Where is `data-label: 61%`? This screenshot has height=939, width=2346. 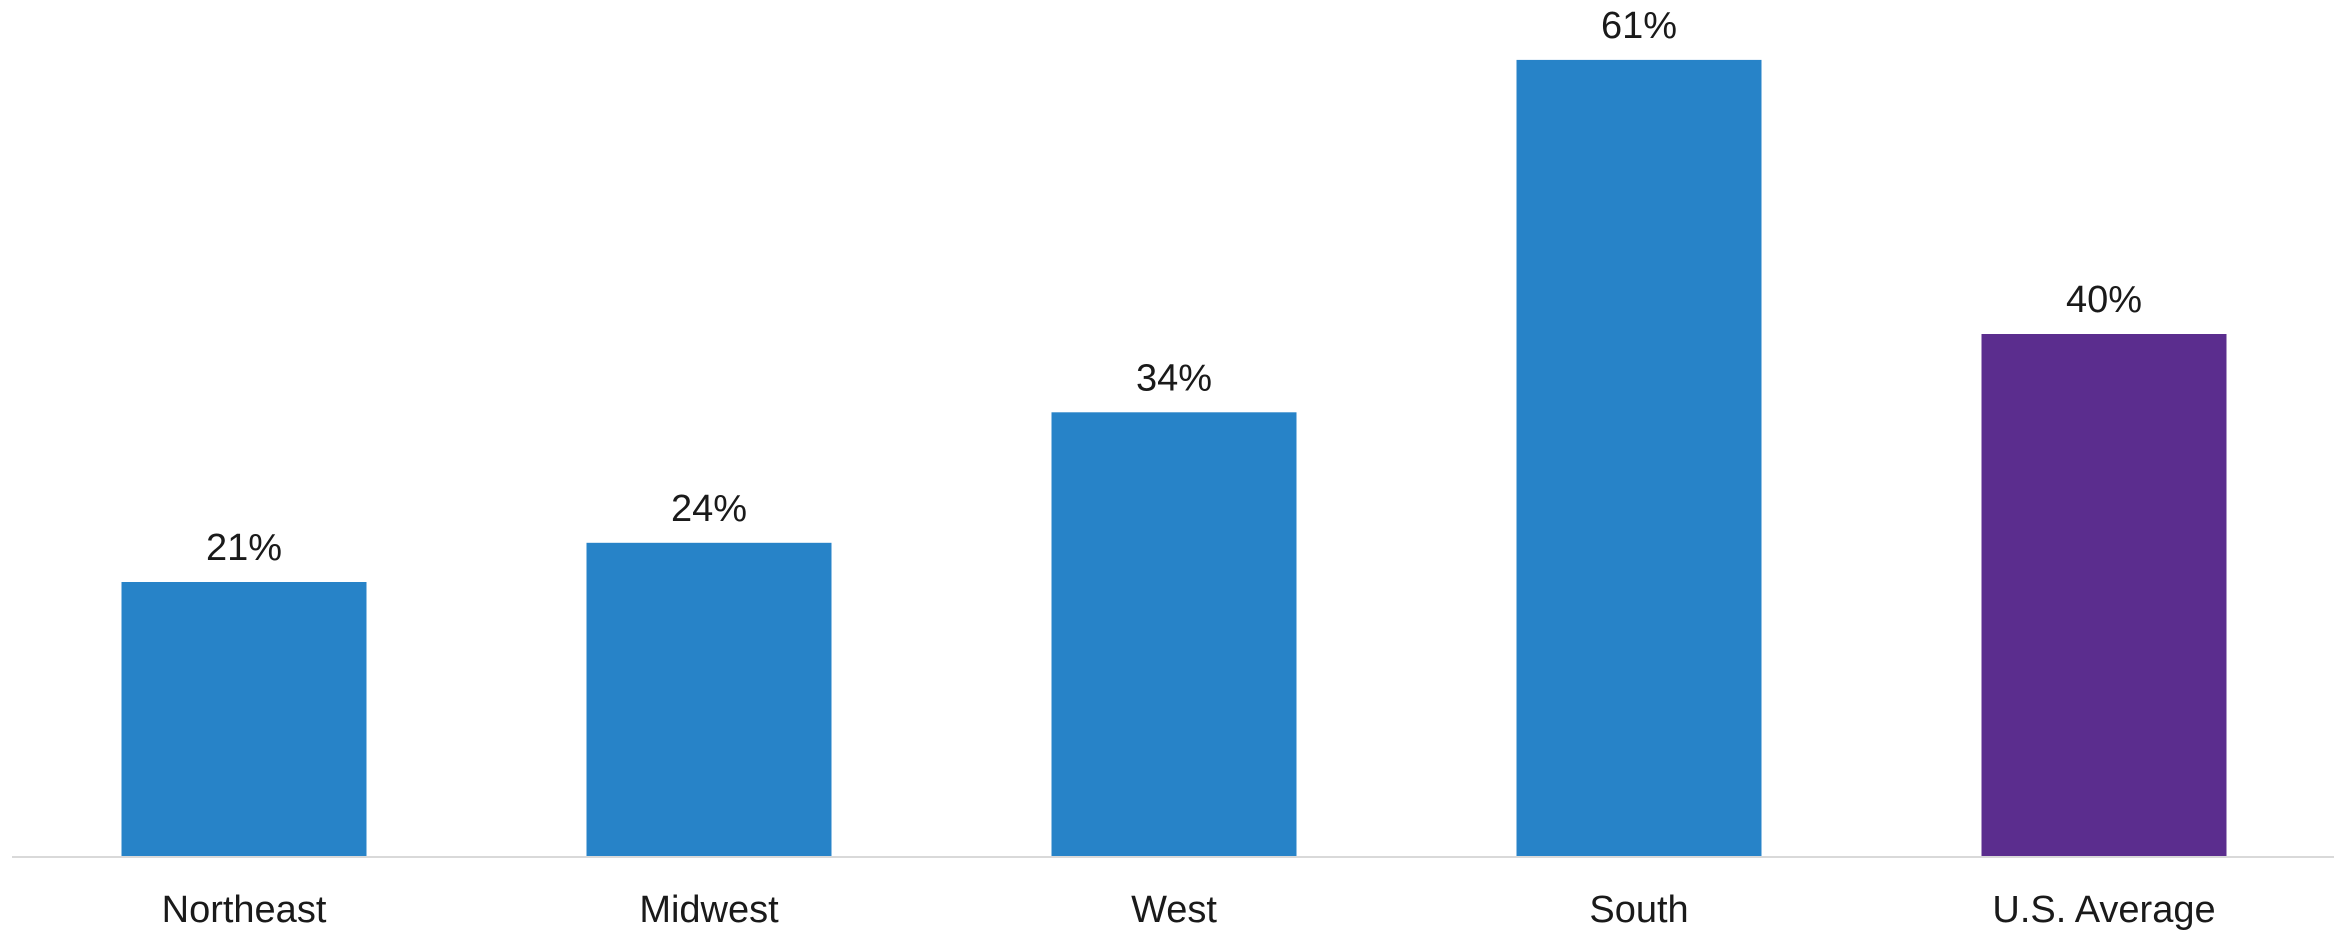
data-label: 61% is located at coordinates (1639, 26).